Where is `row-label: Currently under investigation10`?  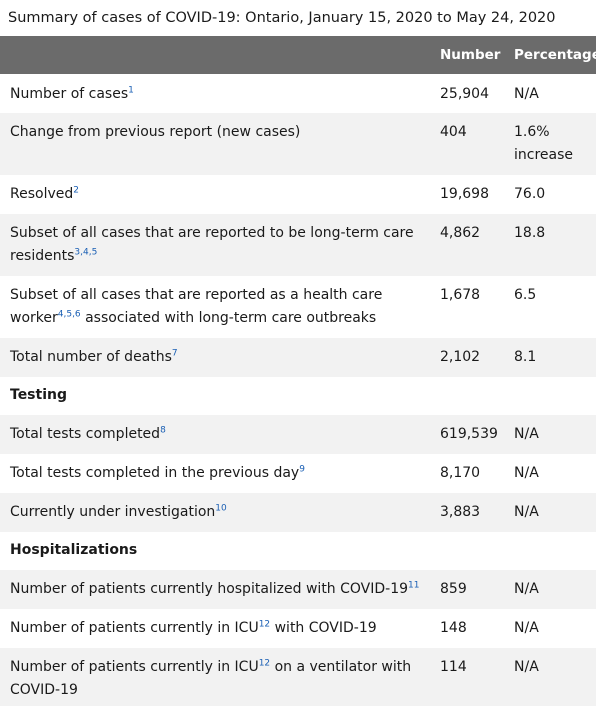
row-label: Currently under investigation10 is located at coordinates (215, 512).